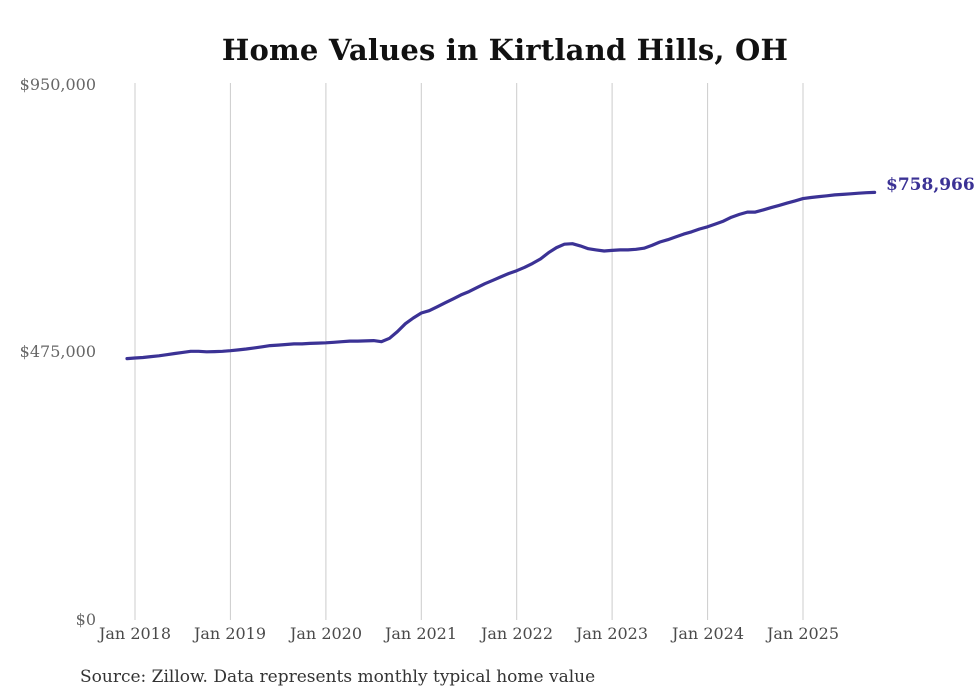  What do you see at coordinates (85, 619) in the screenshot?
I see `y-axis-tick-0: $0` at bounding box center [85, 619].